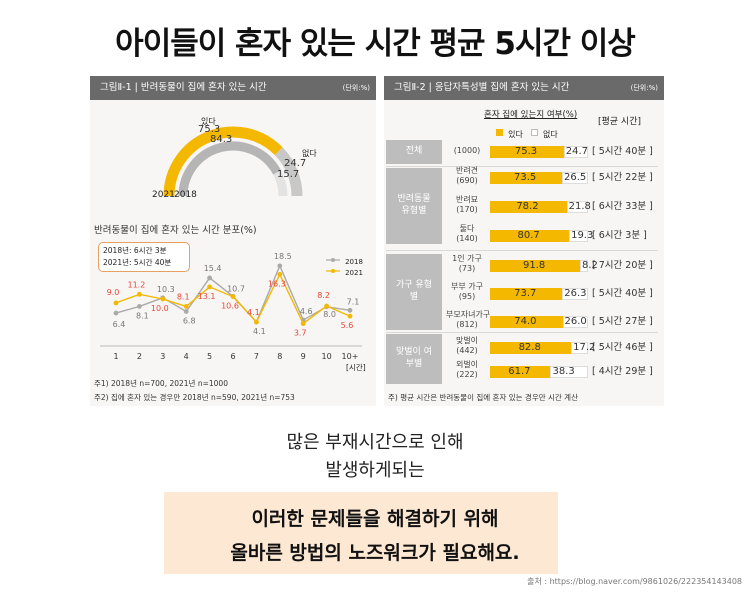 This screenshot has width=750, height=600. What do you see at coordinates (189, 320) in the screenshot?
I see `line-data-label-2018: 6.8` at bounding box center [189, 320].